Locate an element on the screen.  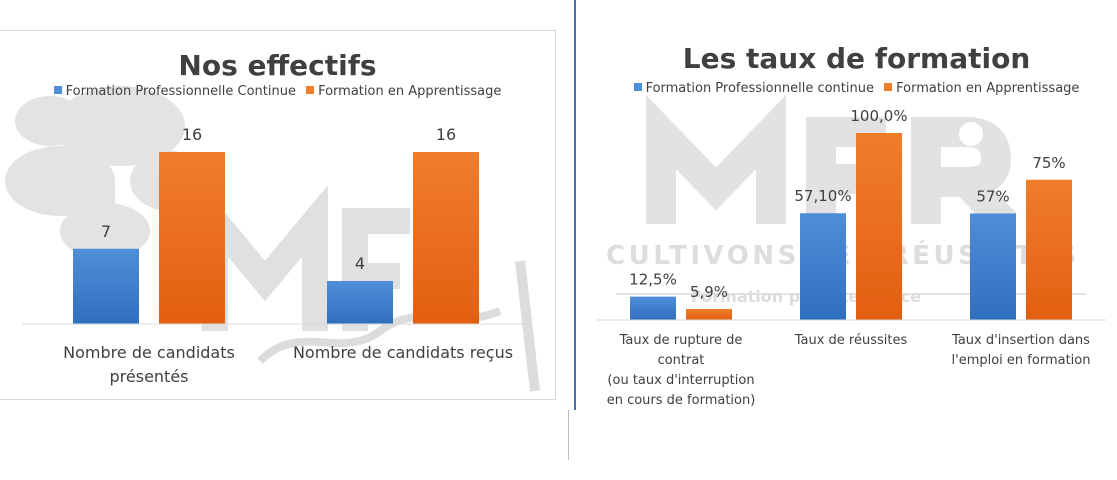
data-label: 100,0% is located at coordinates (878, 116).